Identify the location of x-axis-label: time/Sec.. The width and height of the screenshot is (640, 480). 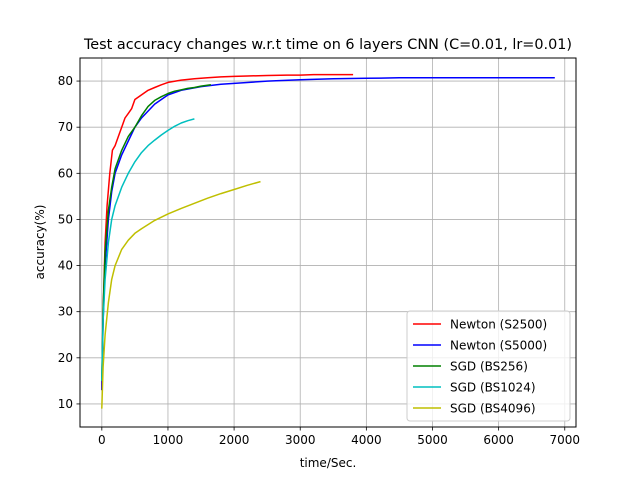
(328, 463).